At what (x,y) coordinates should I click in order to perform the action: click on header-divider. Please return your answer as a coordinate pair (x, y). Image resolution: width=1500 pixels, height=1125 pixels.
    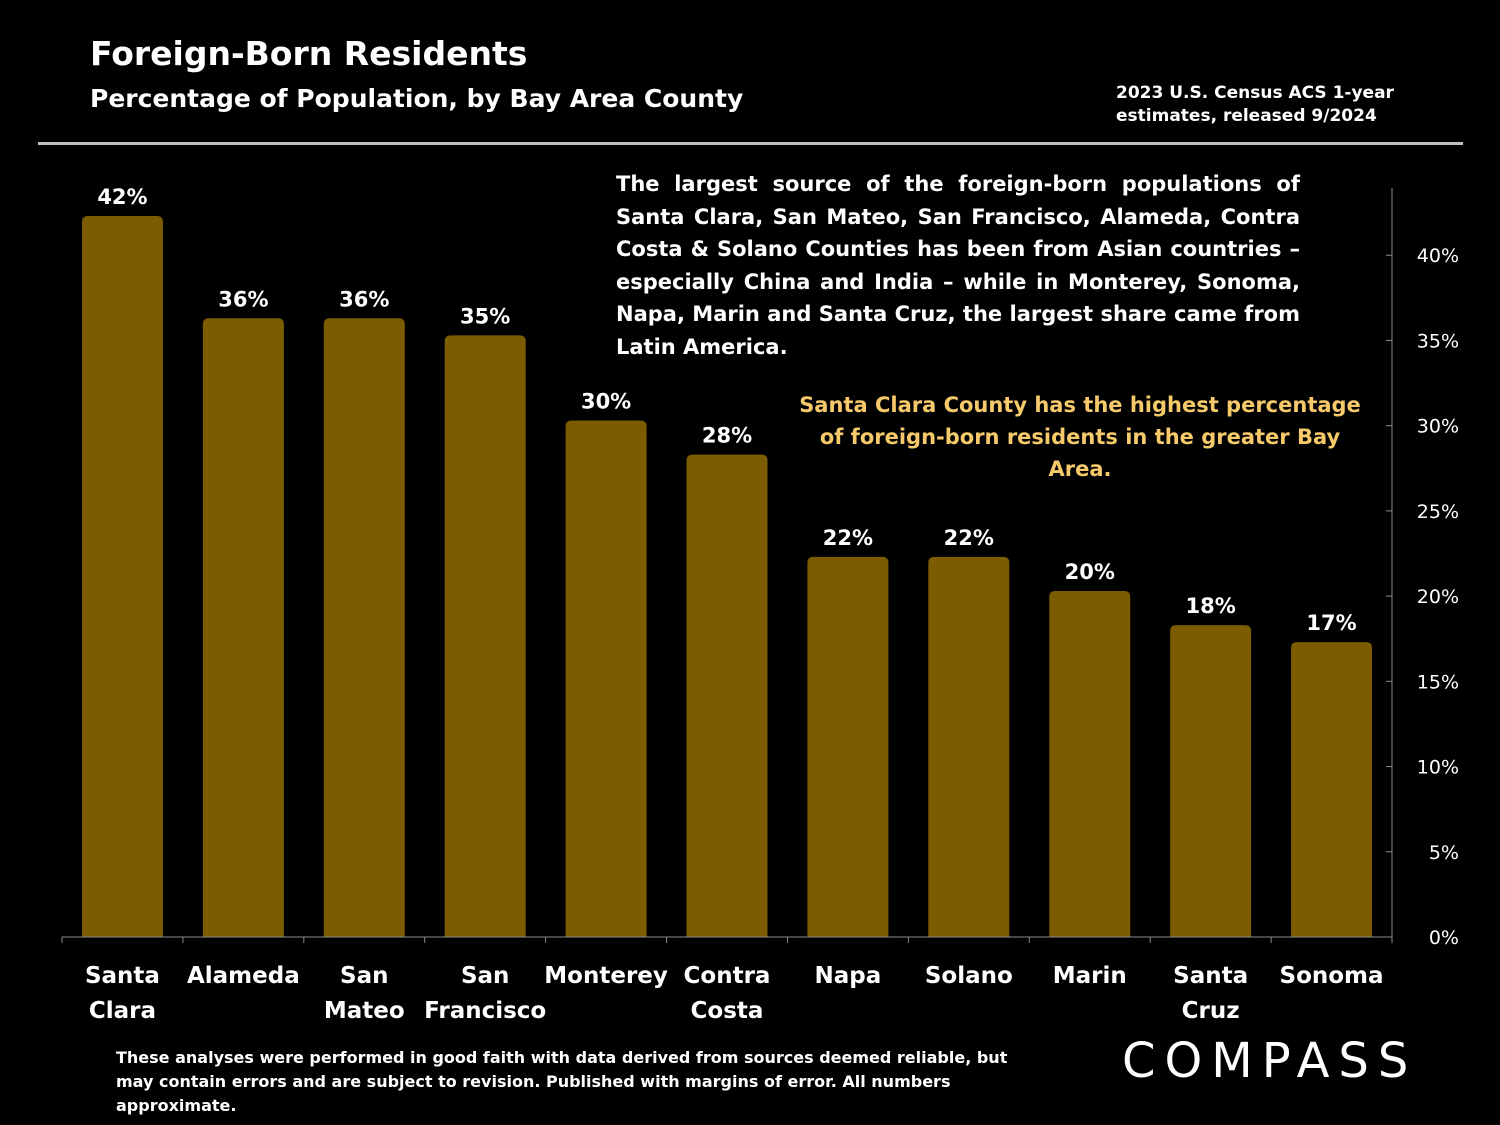
    Looking at the image, I should click on (750, 143).